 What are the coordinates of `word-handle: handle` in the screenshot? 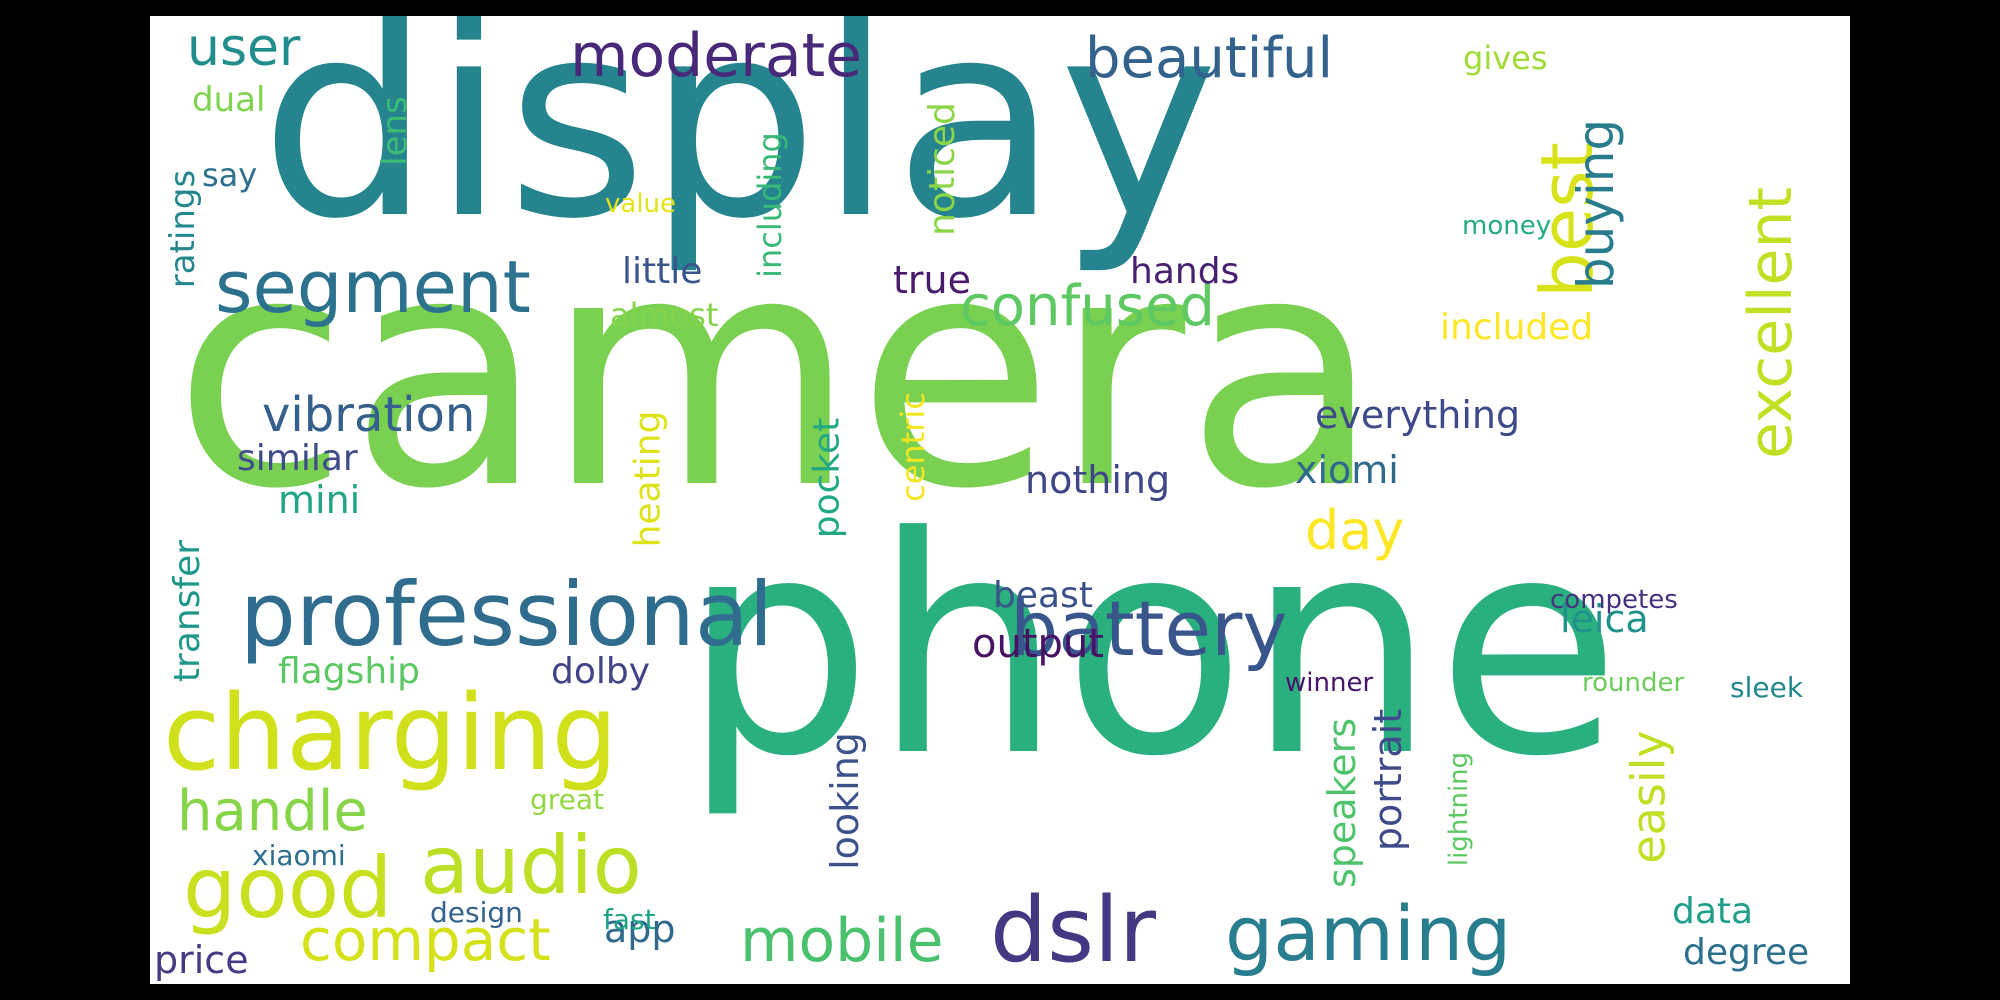 It's located at (272, 811).